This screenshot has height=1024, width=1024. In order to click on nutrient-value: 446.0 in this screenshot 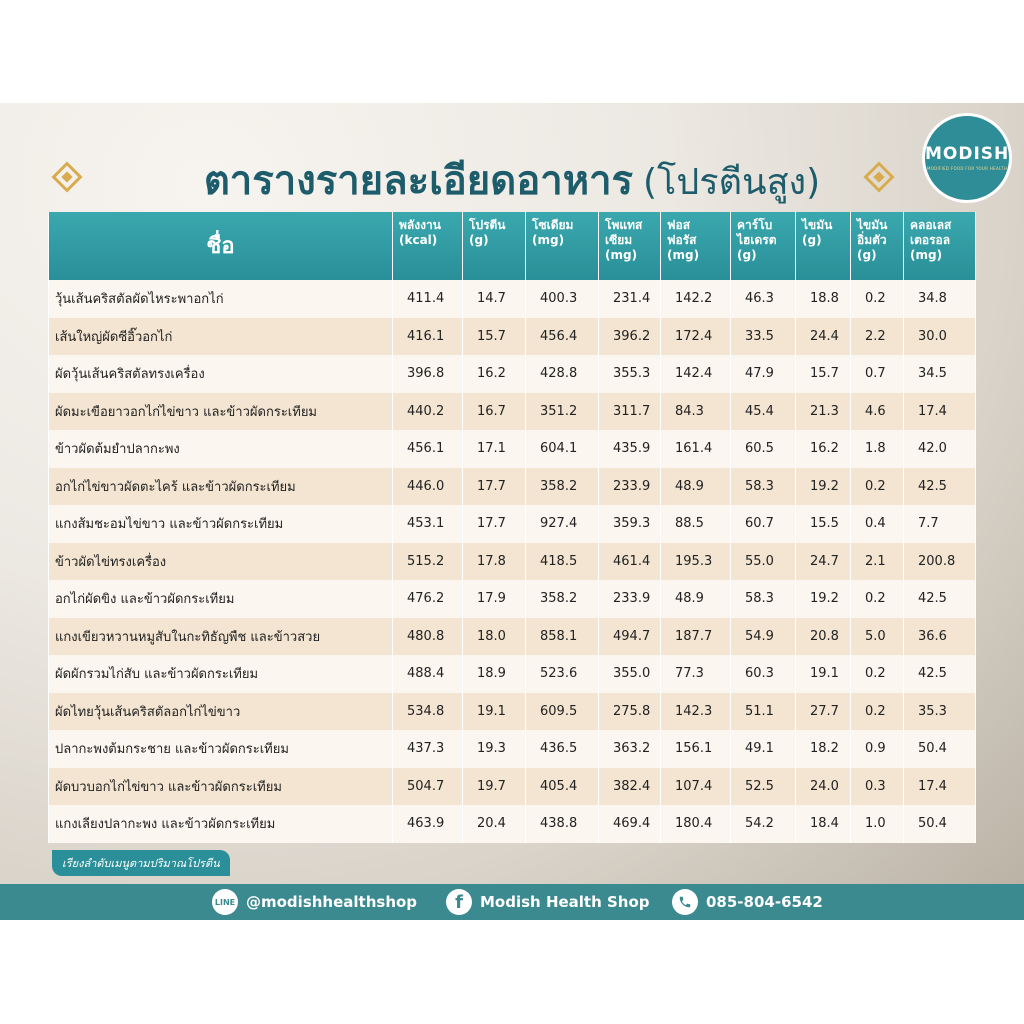, I will do `click(427, 486)`.